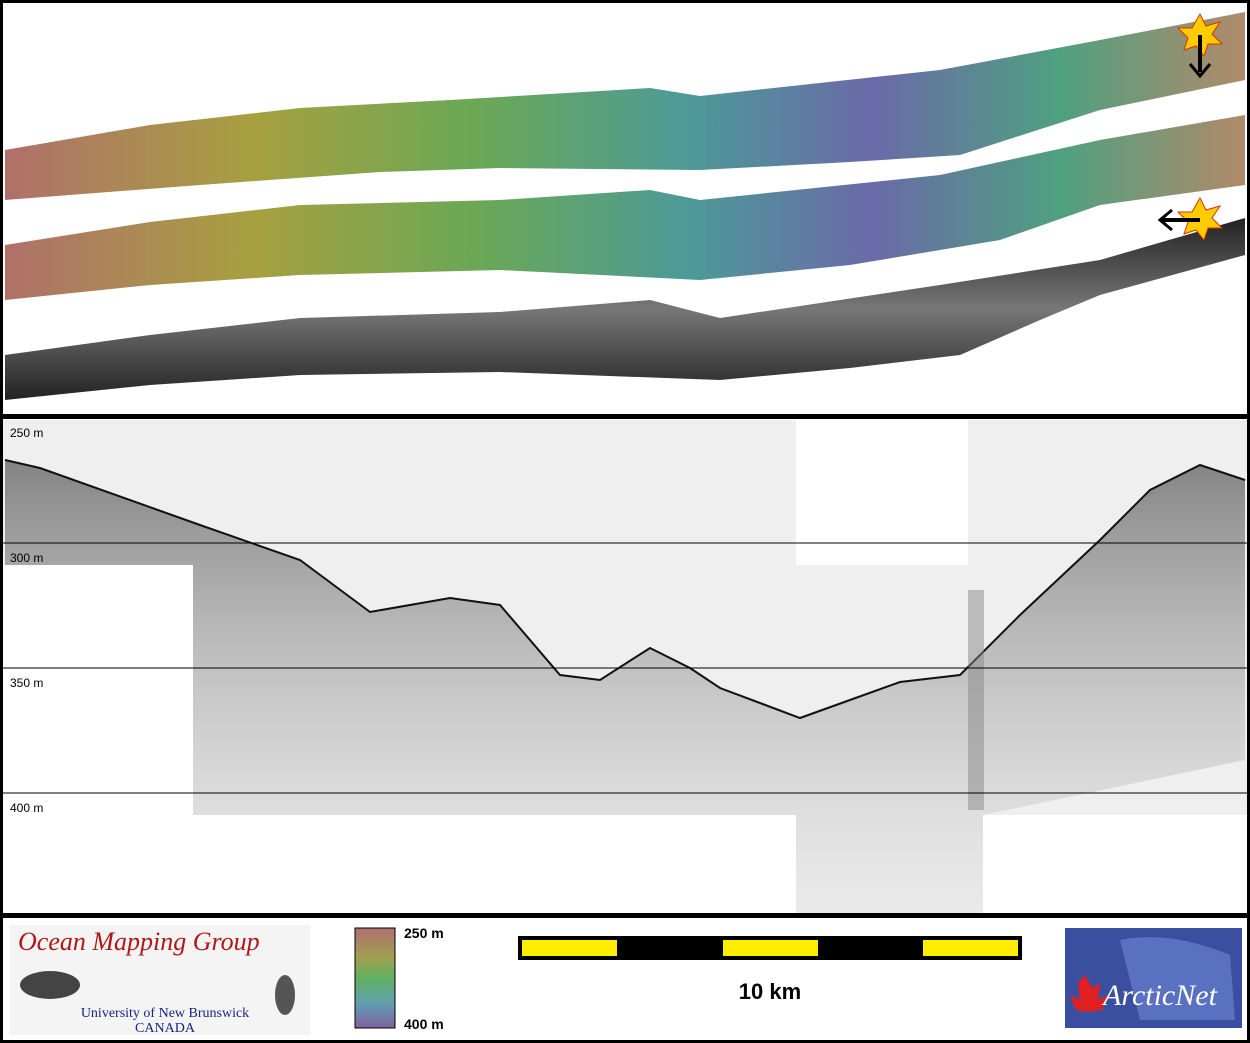 Image resolution: width=1250 pixels, height=1043 pixels. Describe the element at coordinates (1153, 978) in the screenshot. I see `arcticnet-logo: ArcticNet` at that location.